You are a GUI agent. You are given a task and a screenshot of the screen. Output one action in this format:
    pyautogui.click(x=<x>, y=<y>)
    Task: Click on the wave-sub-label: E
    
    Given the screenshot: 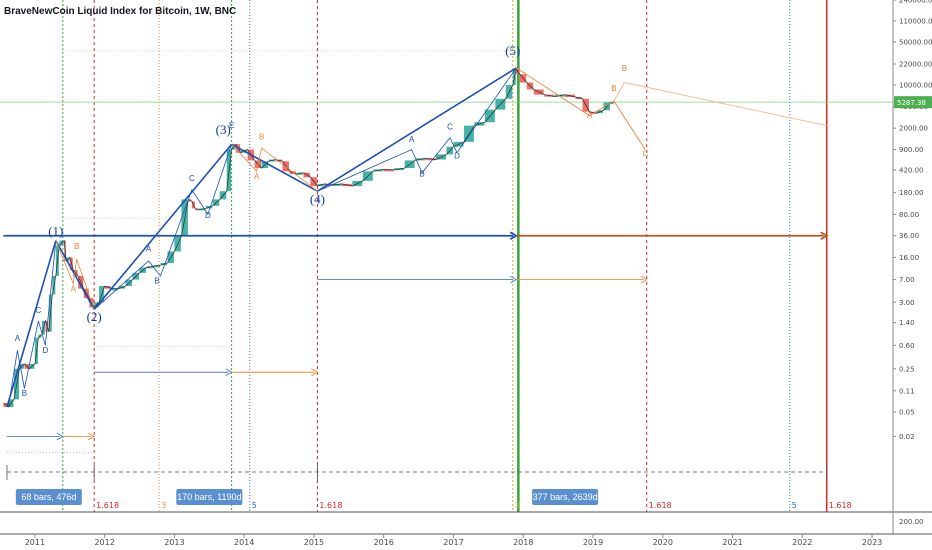 What is the action you would take?
    pyautogui.click(x=231, y=125)
    